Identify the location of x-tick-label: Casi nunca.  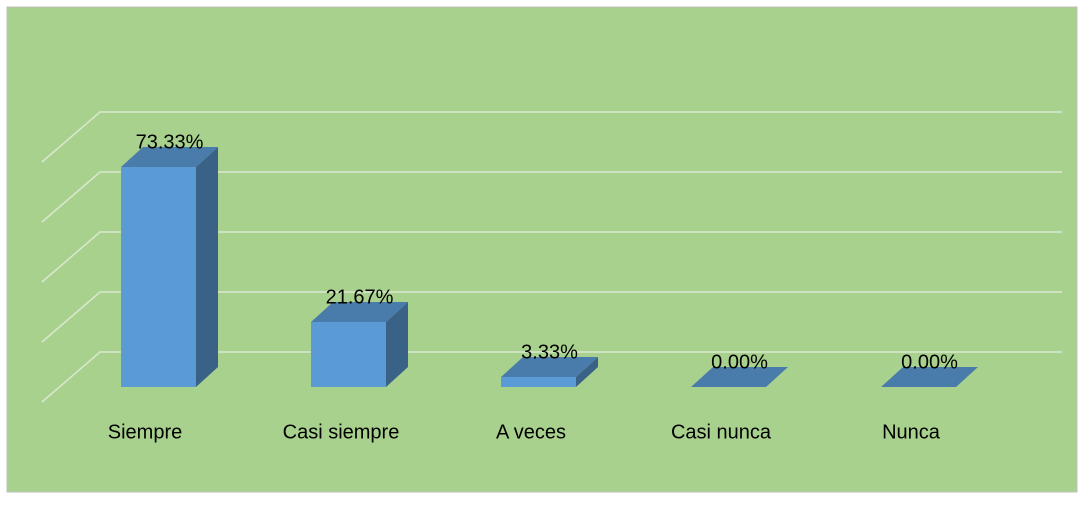
(721, 432).